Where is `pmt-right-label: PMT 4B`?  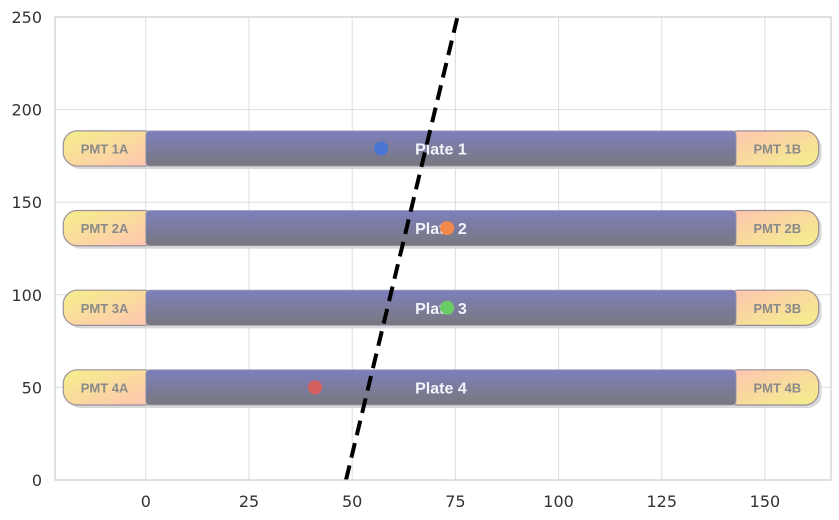 pmt-right-label: PMT 4B is located at coordinates (778, 387).